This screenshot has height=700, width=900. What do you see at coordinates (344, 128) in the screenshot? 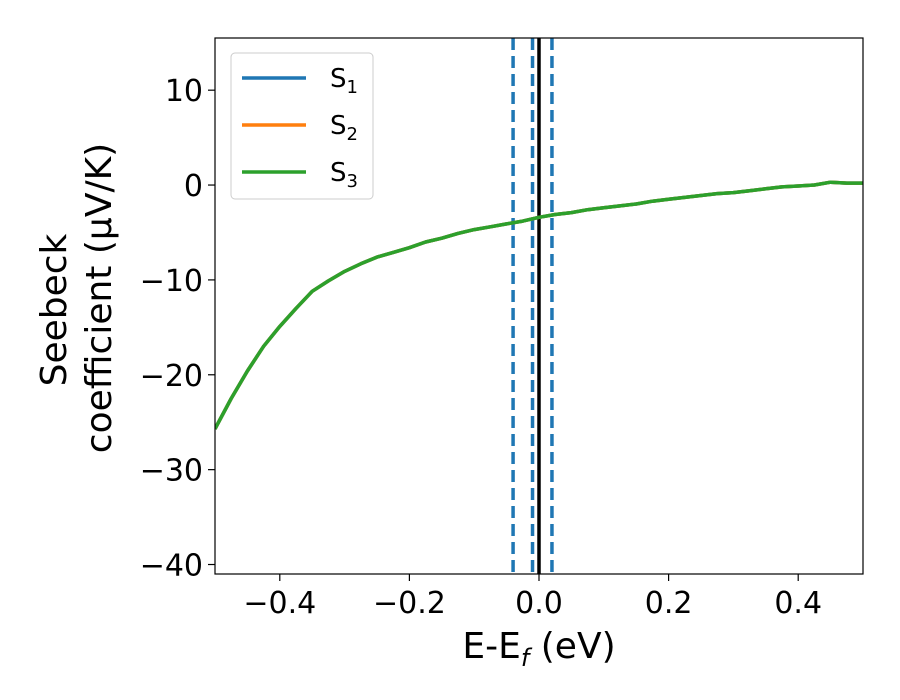
I see `legend-label: S2` at bounding box center [344, 128].